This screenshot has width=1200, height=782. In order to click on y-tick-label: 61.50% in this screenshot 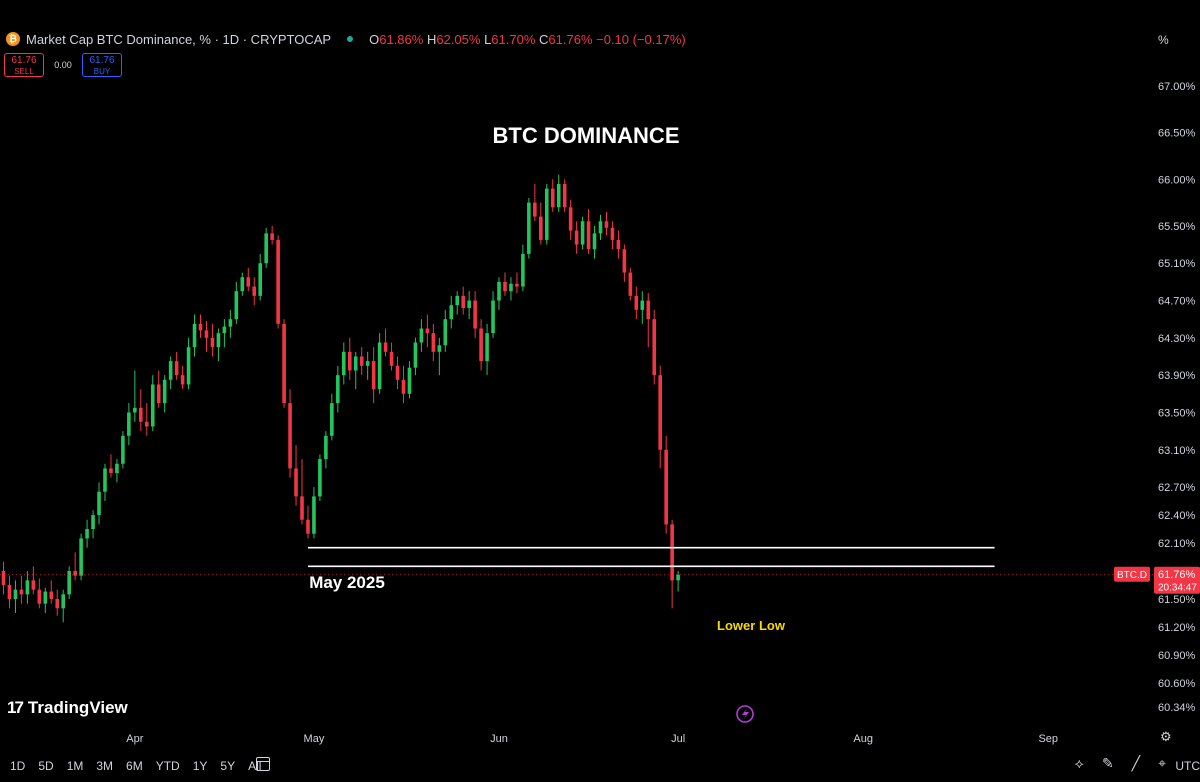, I will do `click(1177, 600)`.